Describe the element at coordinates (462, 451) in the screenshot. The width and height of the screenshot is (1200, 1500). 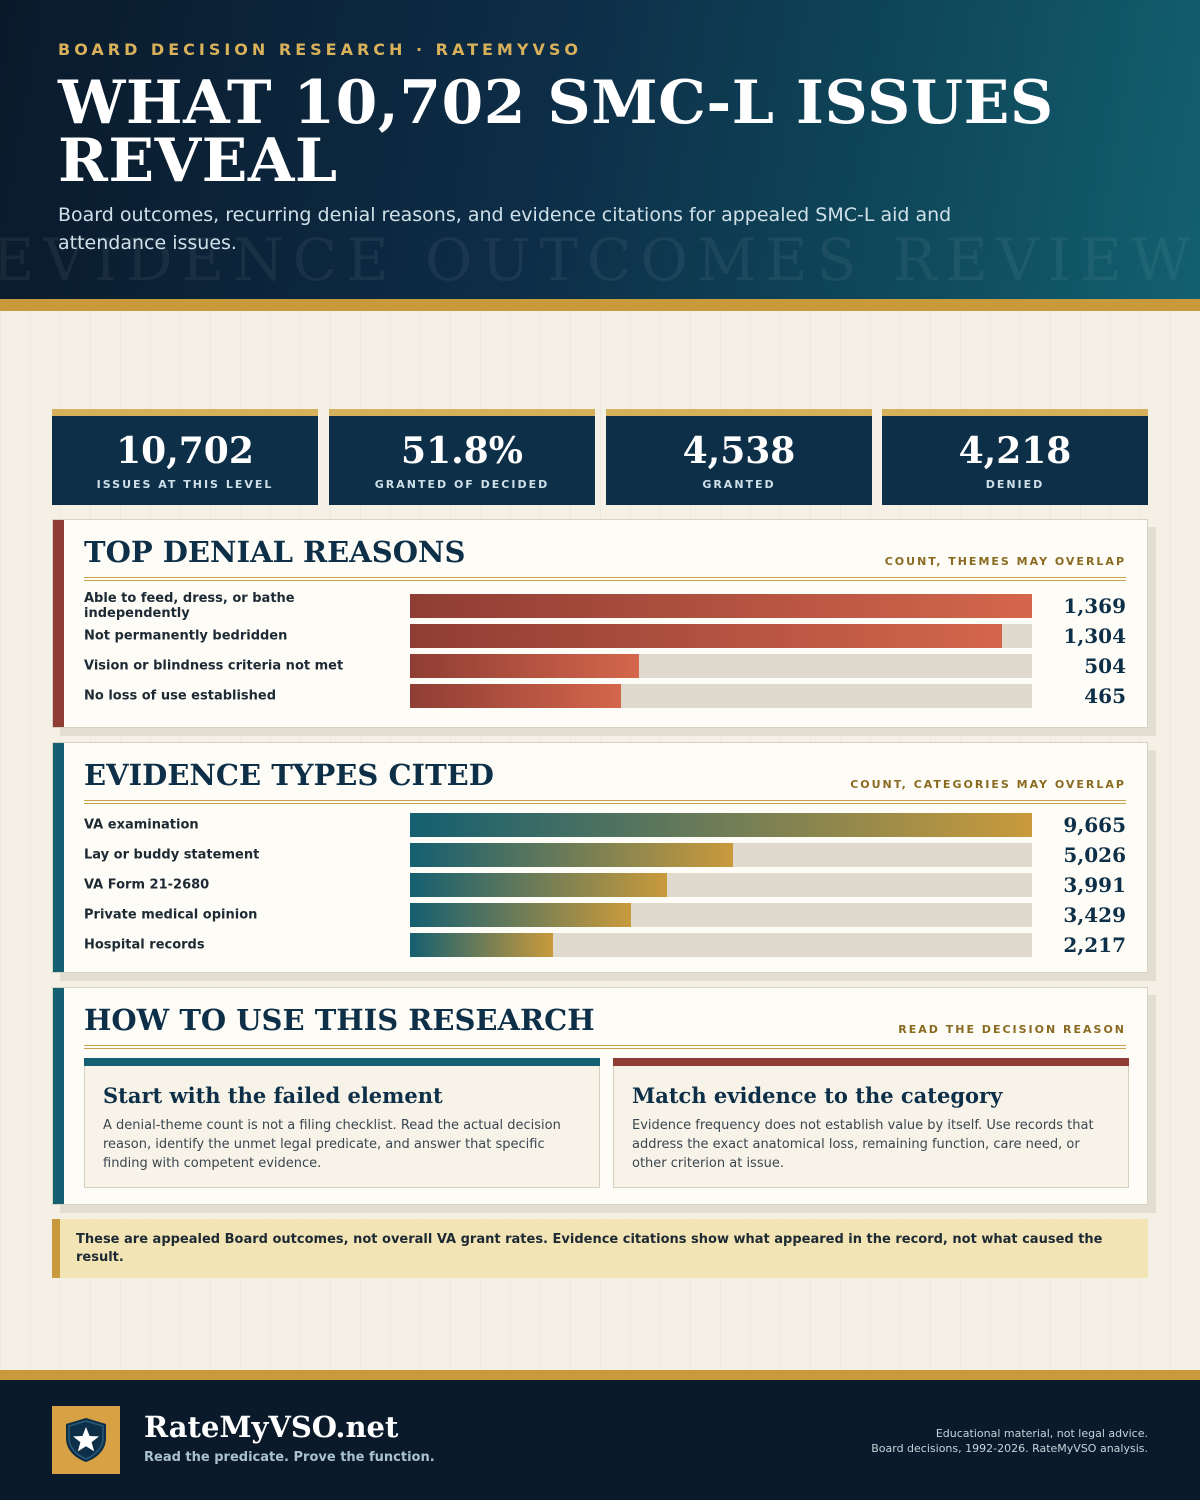
I see `stat-value: 51.8%` at that location.